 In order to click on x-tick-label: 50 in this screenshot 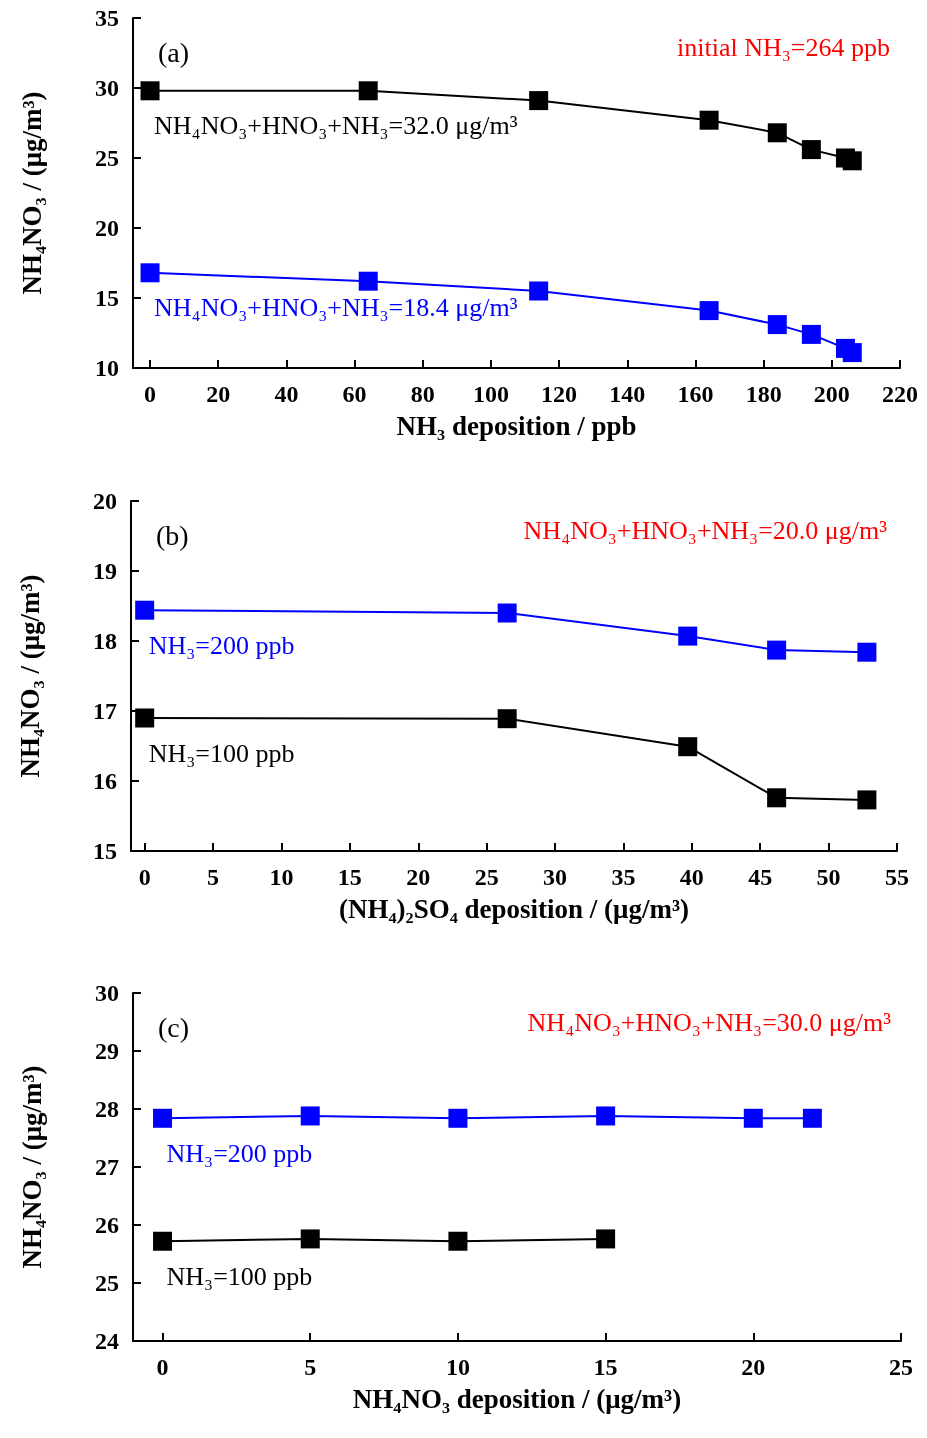, I will do `click(828, 877)`.